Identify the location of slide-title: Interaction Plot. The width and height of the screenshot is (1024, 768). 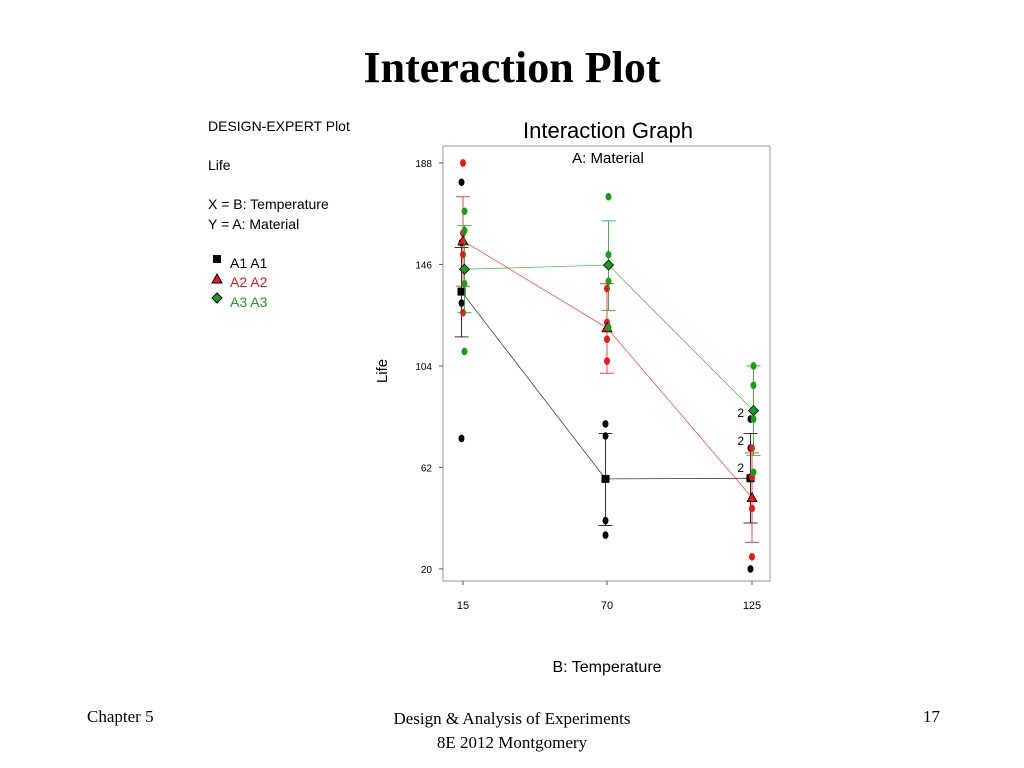
(512, 67).